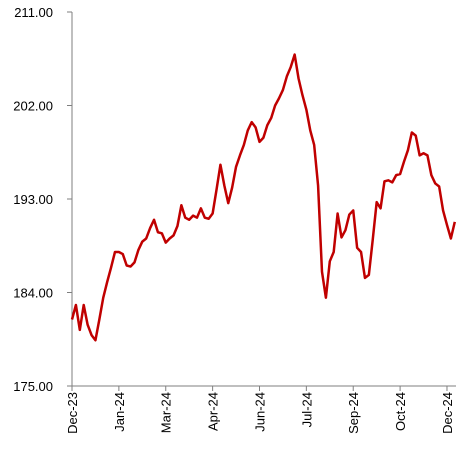 The height and width of the screenshot is (454, 462). Describe the element at coordinates (447, 413) in the screenshot. I see `x-tick-label: Dec-24` at that location.